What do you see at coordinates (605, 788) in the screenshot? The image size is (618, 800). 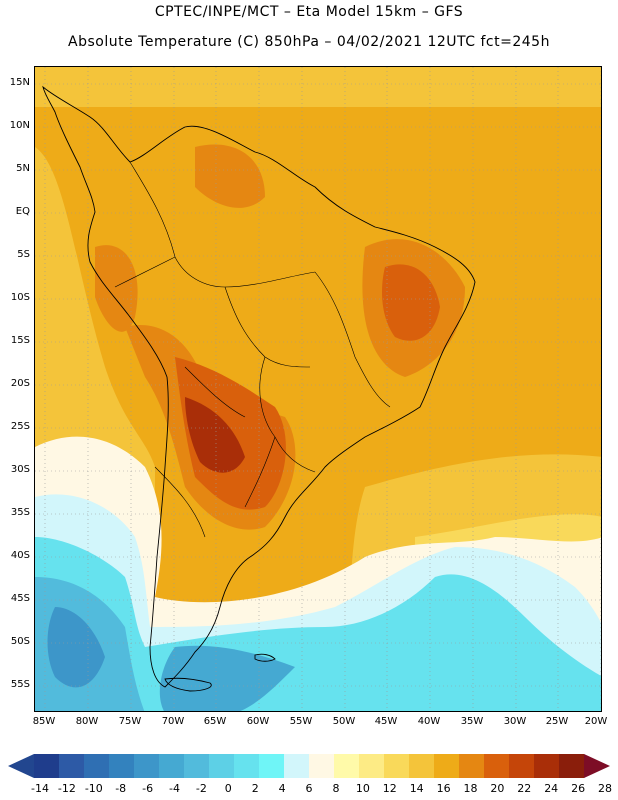 I see `colorbar-label: 28` at bounding box center [605, 788].